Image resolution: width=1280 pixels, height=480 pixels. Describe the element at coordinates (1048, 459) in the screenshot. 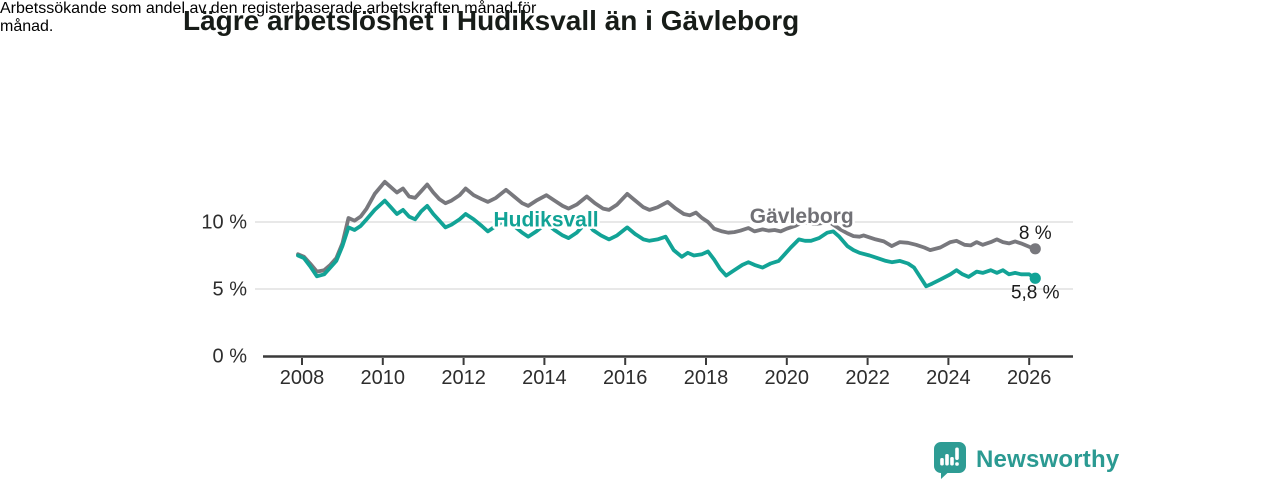

I see `newsworthy-logo-text: Newsworthy` at that location.